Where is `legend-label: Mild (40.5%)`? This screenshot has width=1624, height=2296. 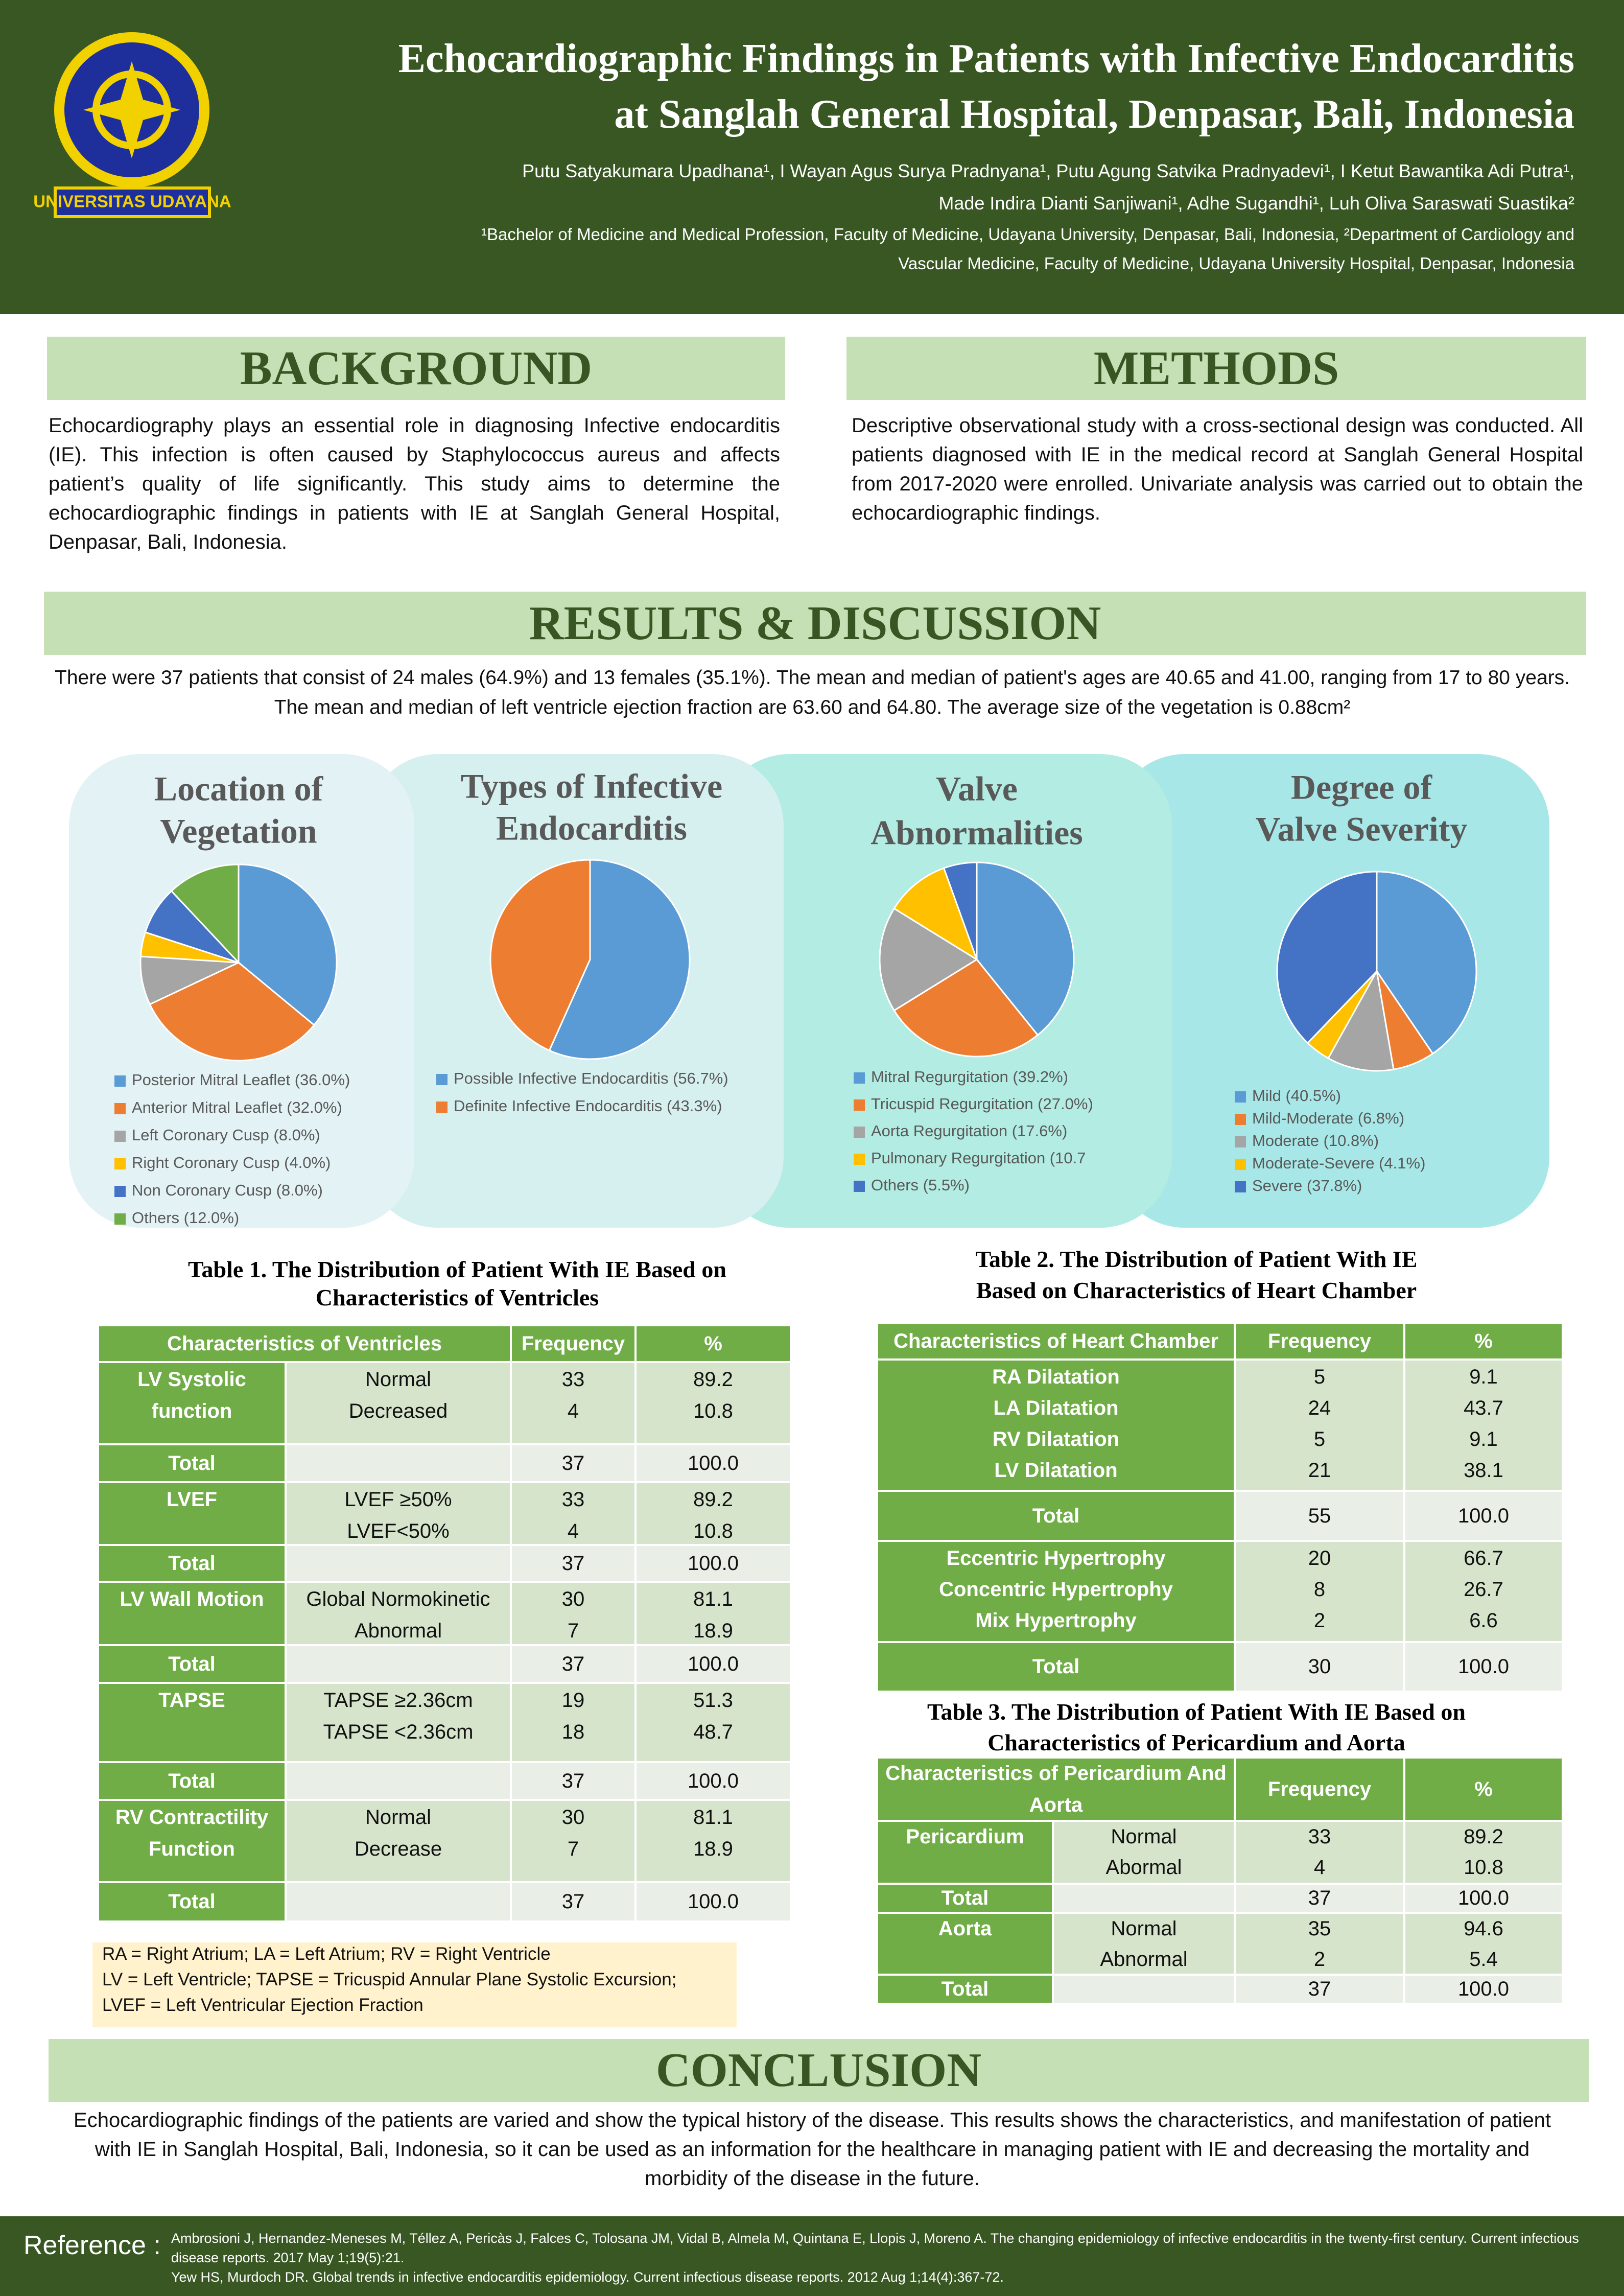 legend-label: Mild (40.5%) is located at coordinates (1296, 1096).